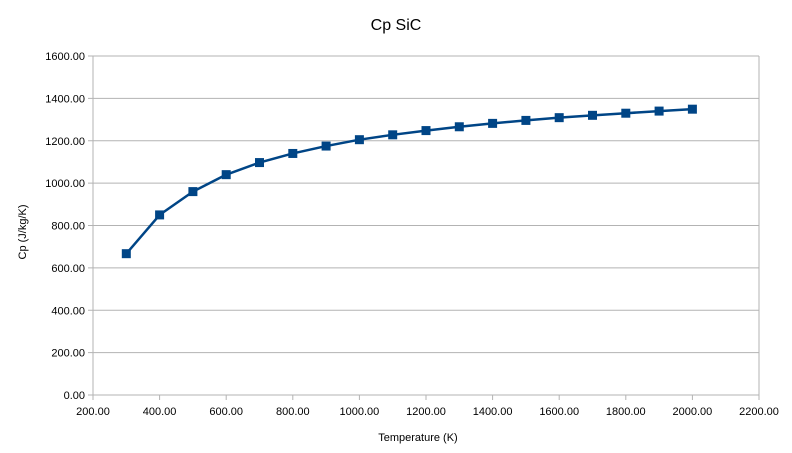 The width and height of the screenshot is (792, 453). Describe the element at coordinates (160, 412) in the screenshot. I see `x-tick-label: 400.00` at that location.